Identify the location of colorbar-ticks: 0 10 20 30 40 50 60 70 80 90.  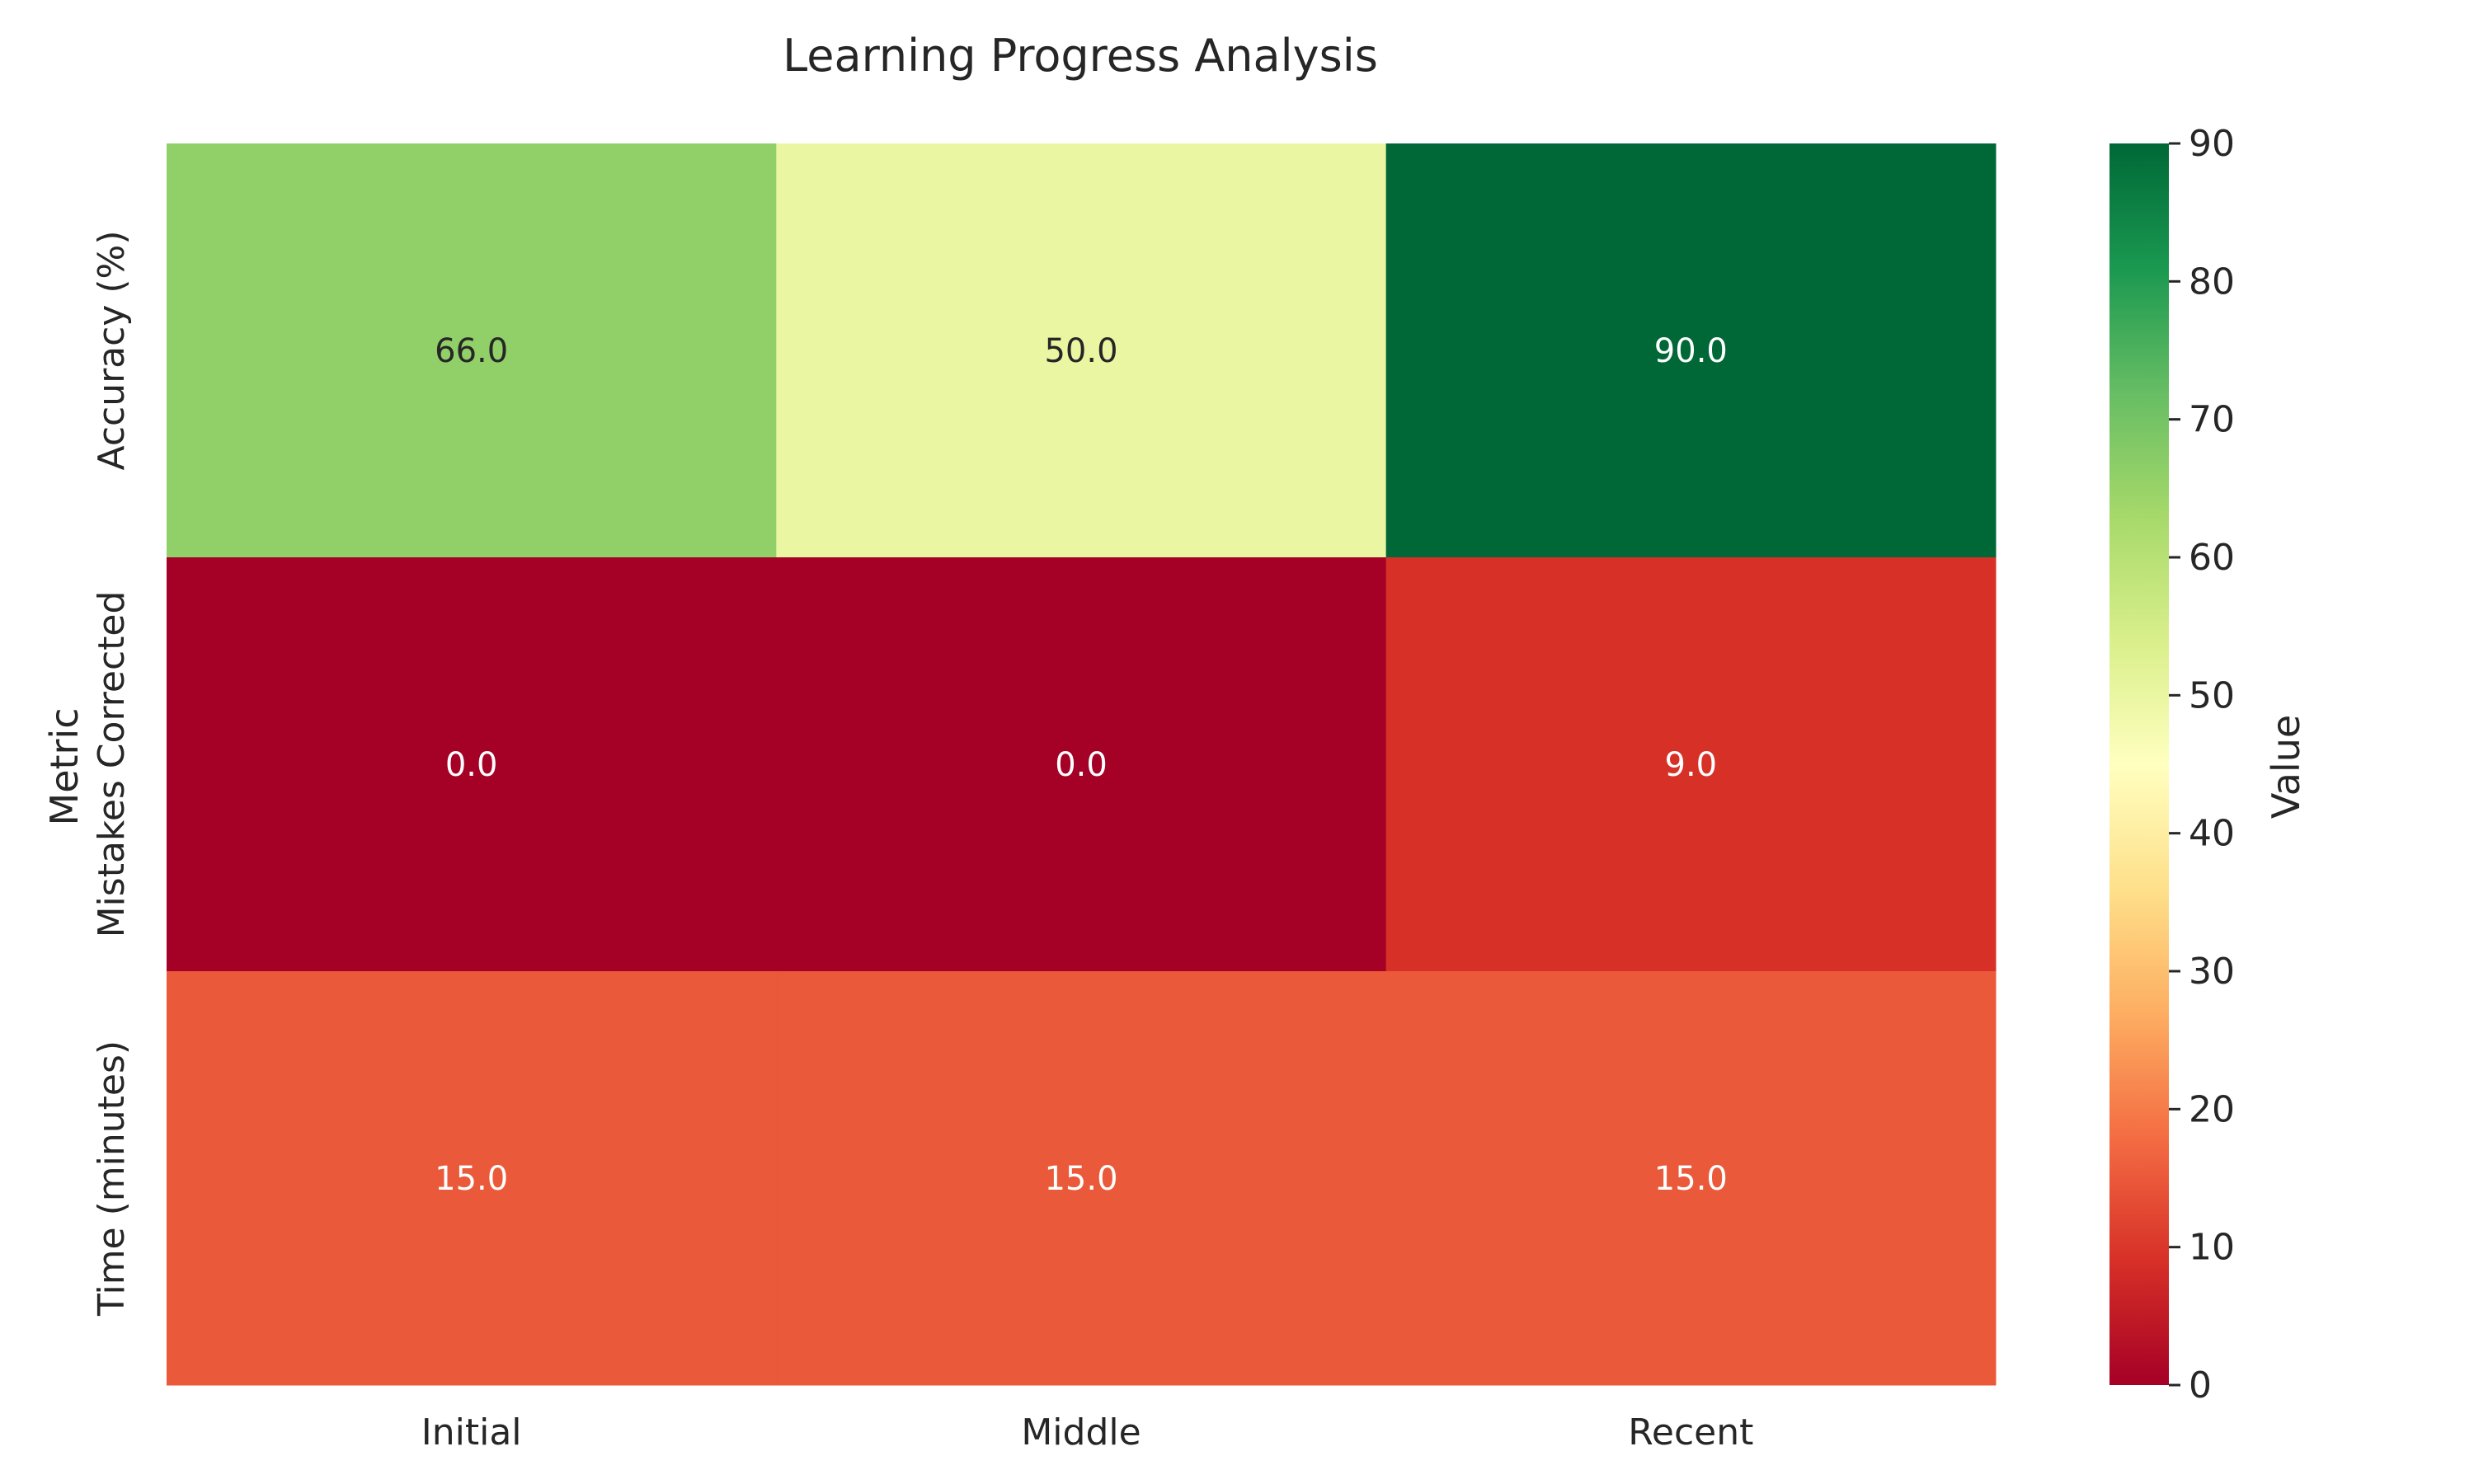
(2202, 765).